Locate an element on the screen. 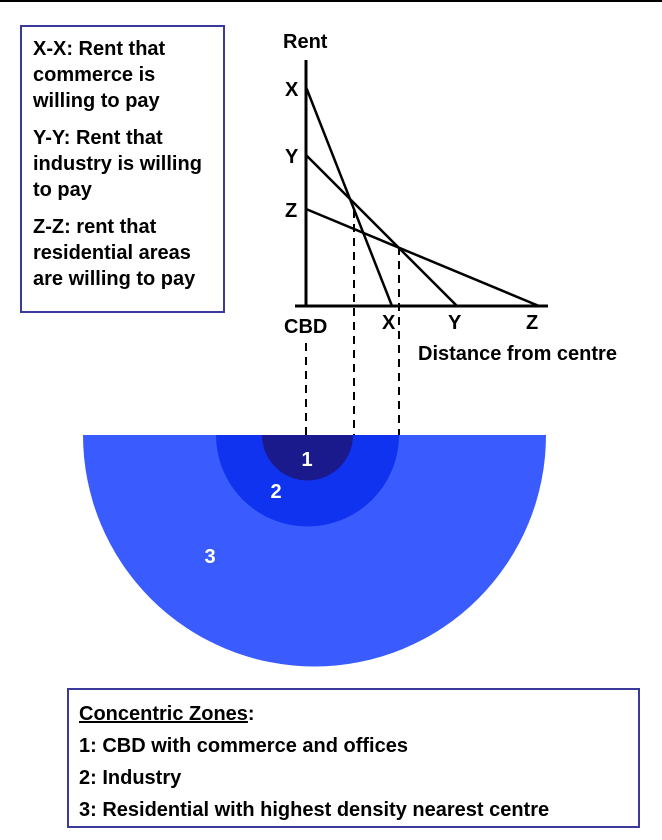 The height and width of the screenshot is (840, 662). zone-1-cbd is located at coordinates (307, 458).